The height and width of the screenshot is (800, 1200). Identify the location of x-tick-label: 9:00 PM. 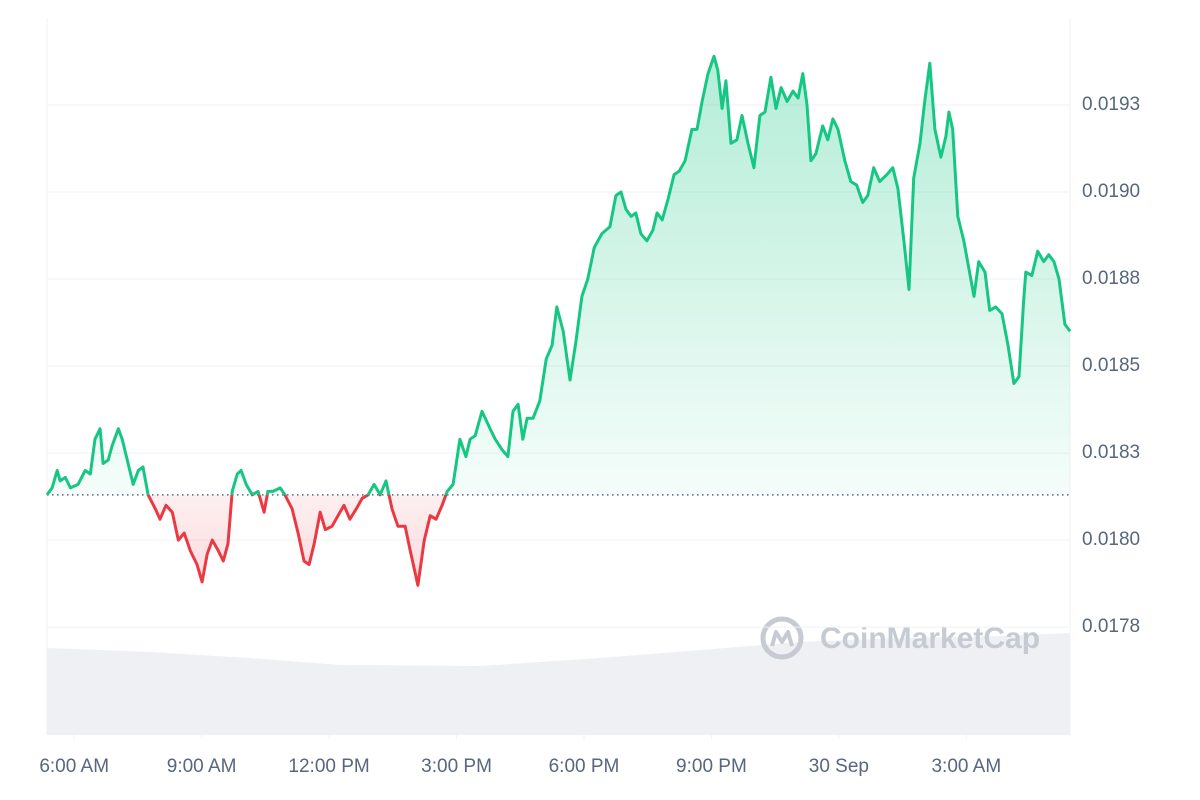
(711, 766).